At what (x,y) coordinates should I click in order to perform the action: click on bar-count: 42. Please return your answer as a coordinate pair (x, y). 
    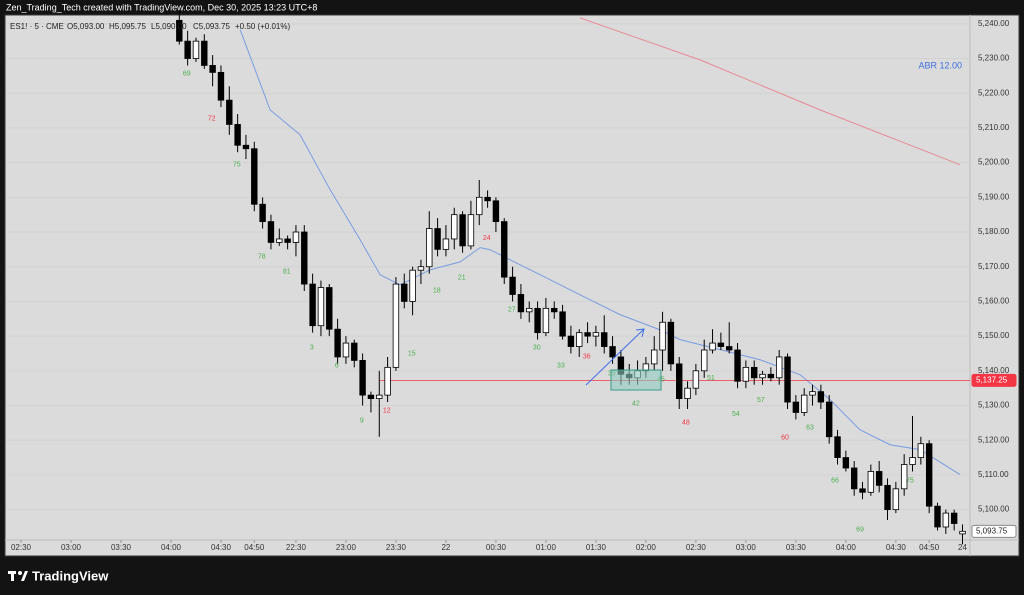
    Looking at the image, I should click on (636, 404).